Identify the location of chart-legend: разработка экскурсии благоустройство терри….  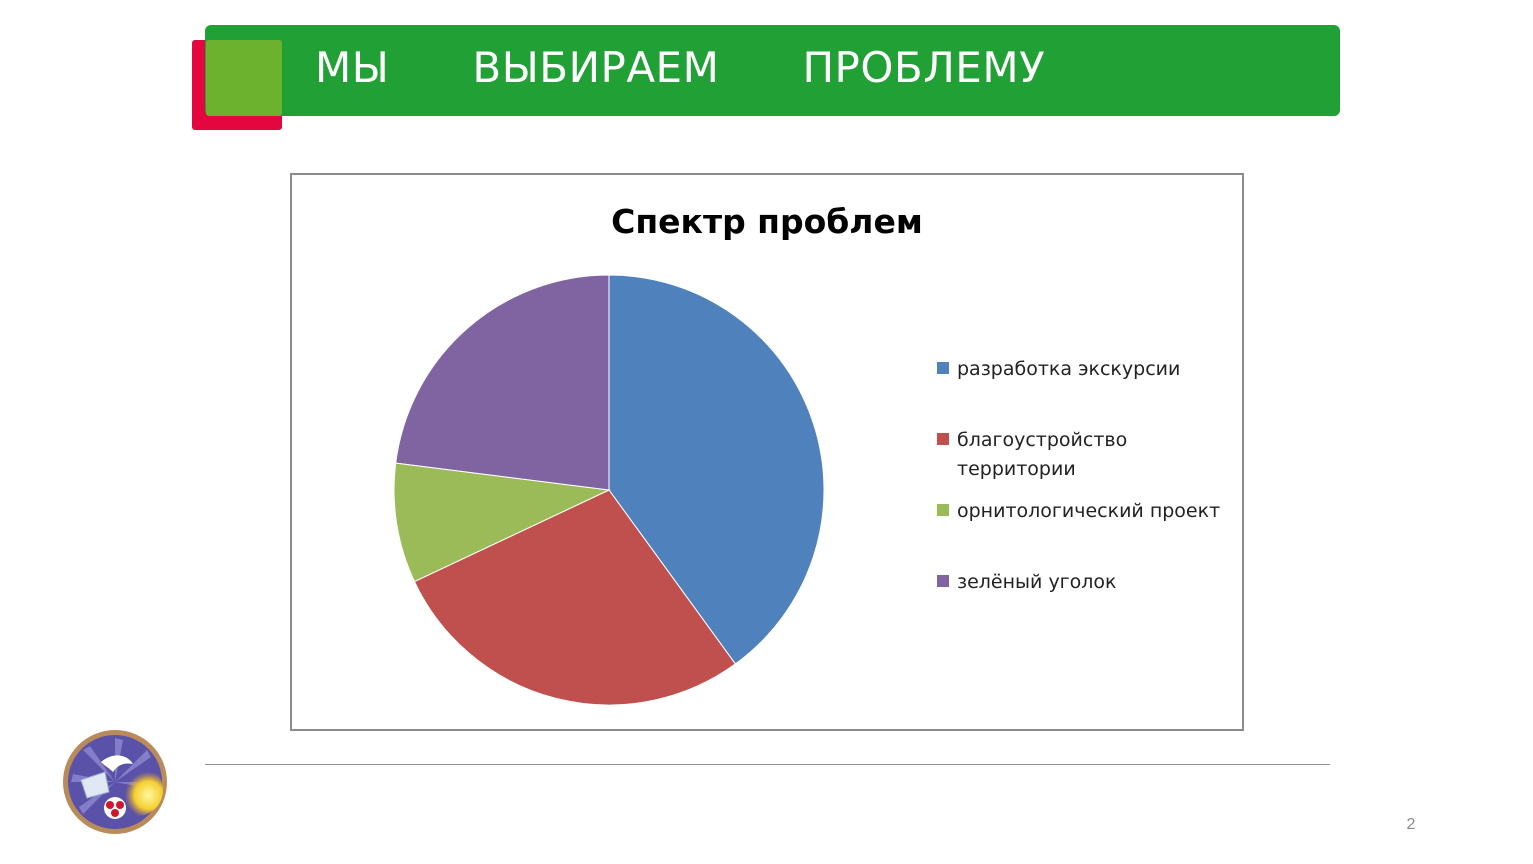
(1078, 475).